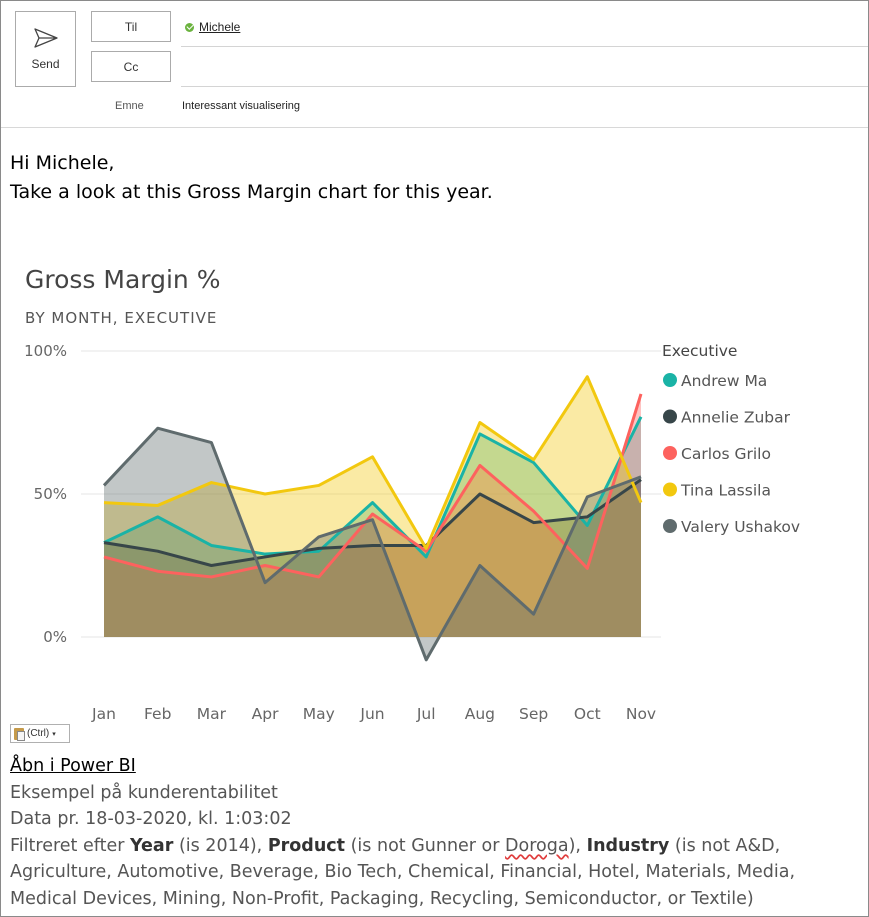 The height and width of the screenshot is (917, 869). Describe the element at coordinates (699, 351) in the screenshot. I see `legend-title: Executive` at that location.